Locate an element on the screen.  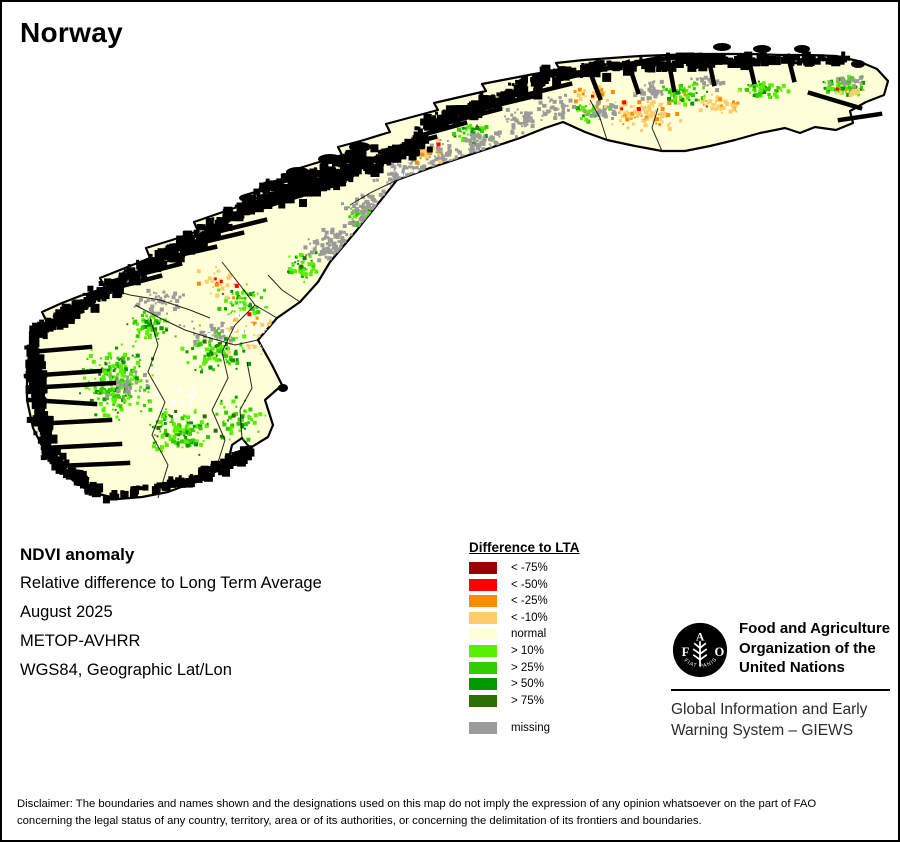
legend-item-gt25: > 25% is located at coordinates (524, 667).